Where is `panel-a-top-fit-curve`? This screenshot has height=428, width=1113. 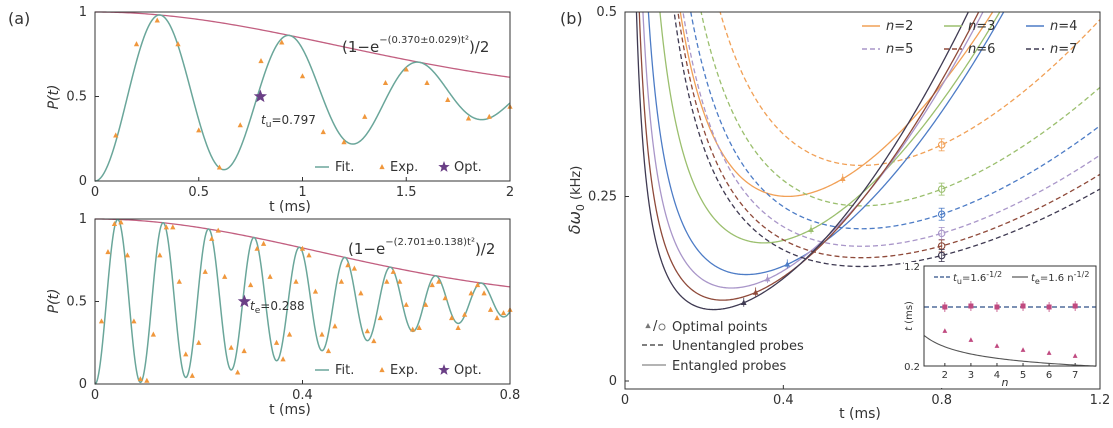
panel-a-top-fit-curve is located at coordinates (302, 98).